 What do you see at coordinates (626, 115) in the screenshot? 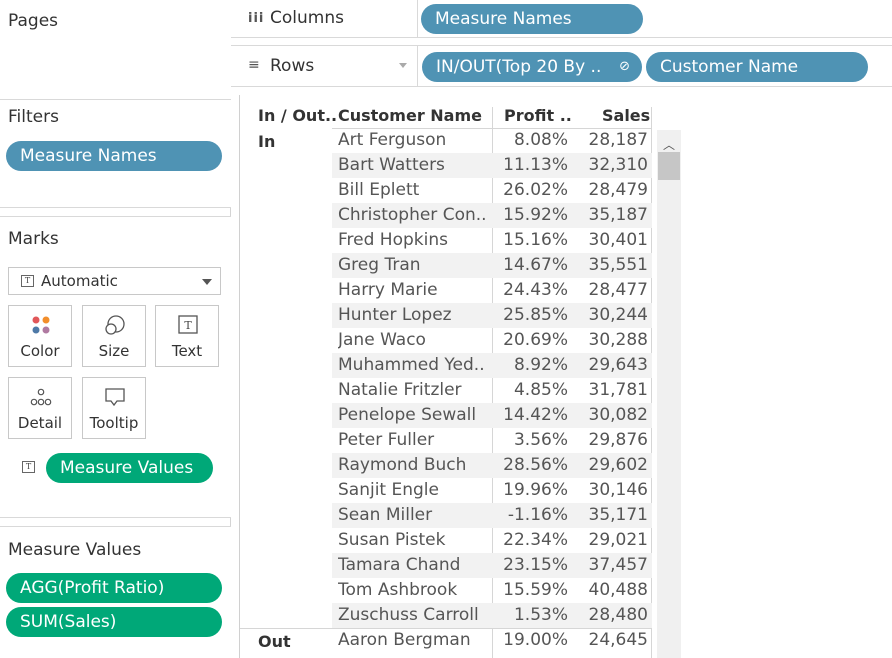
I see `header-sales: Sales` at bounding box center [626, 115].